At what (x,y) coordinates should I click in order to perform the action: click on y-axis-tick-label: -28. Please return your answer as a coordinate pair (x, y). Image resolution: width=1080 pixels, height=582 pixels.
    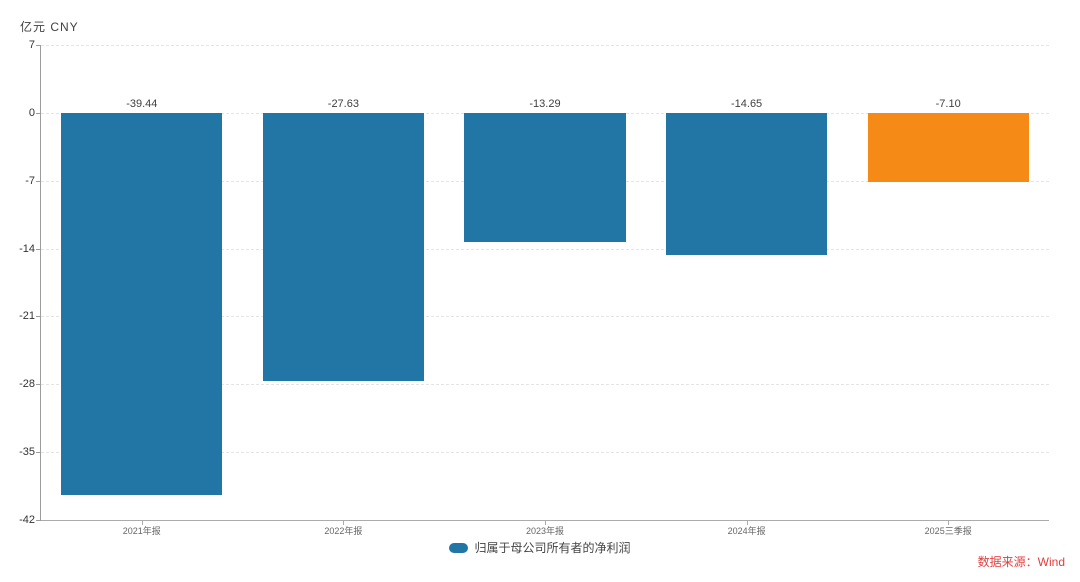
    Looking at the image, I should click on (27, 384).